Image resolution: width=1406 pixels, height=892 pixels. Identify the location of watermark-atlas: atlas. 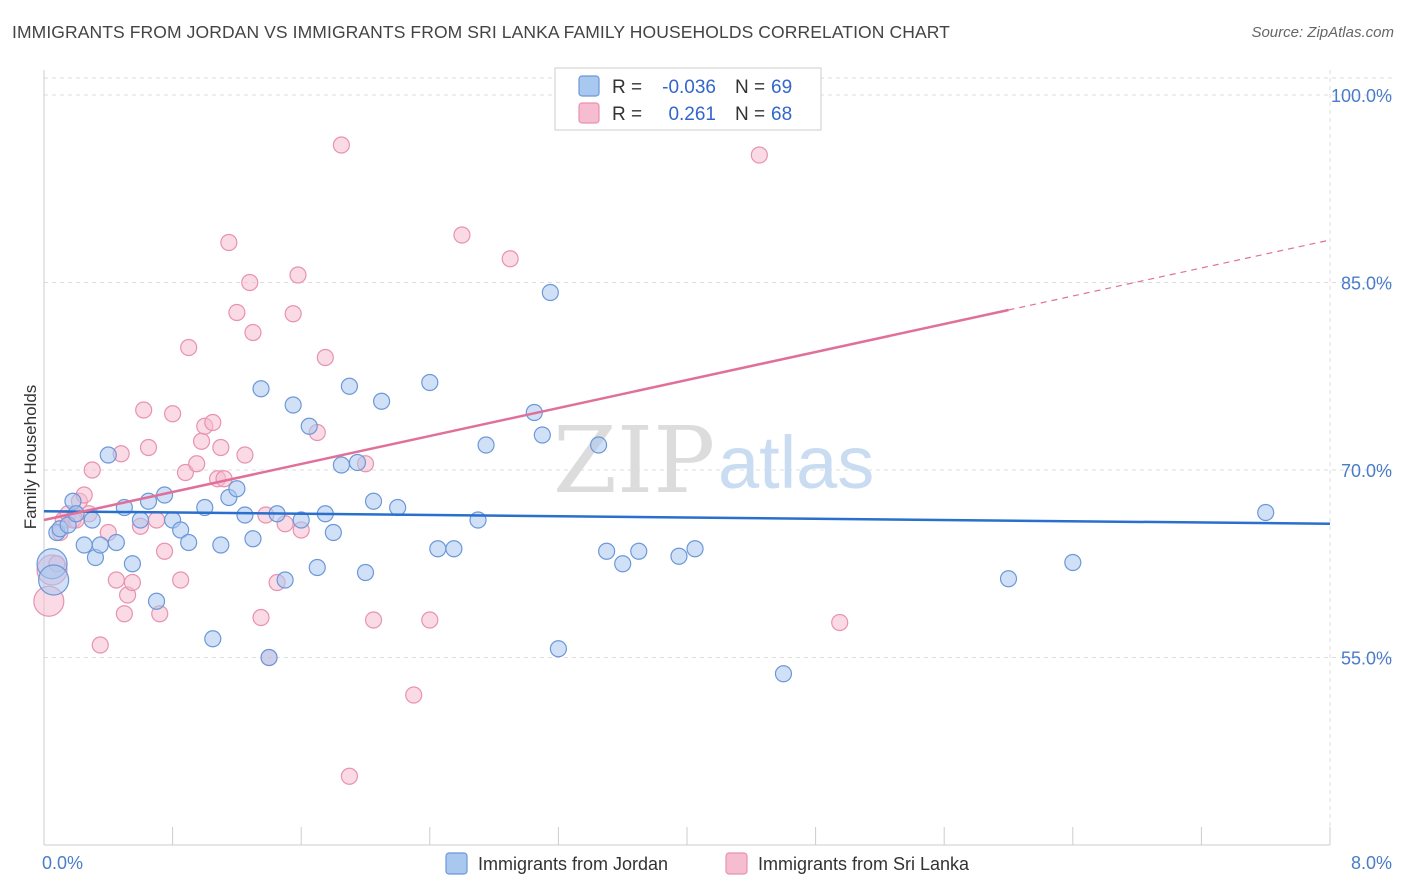
(796, 462).